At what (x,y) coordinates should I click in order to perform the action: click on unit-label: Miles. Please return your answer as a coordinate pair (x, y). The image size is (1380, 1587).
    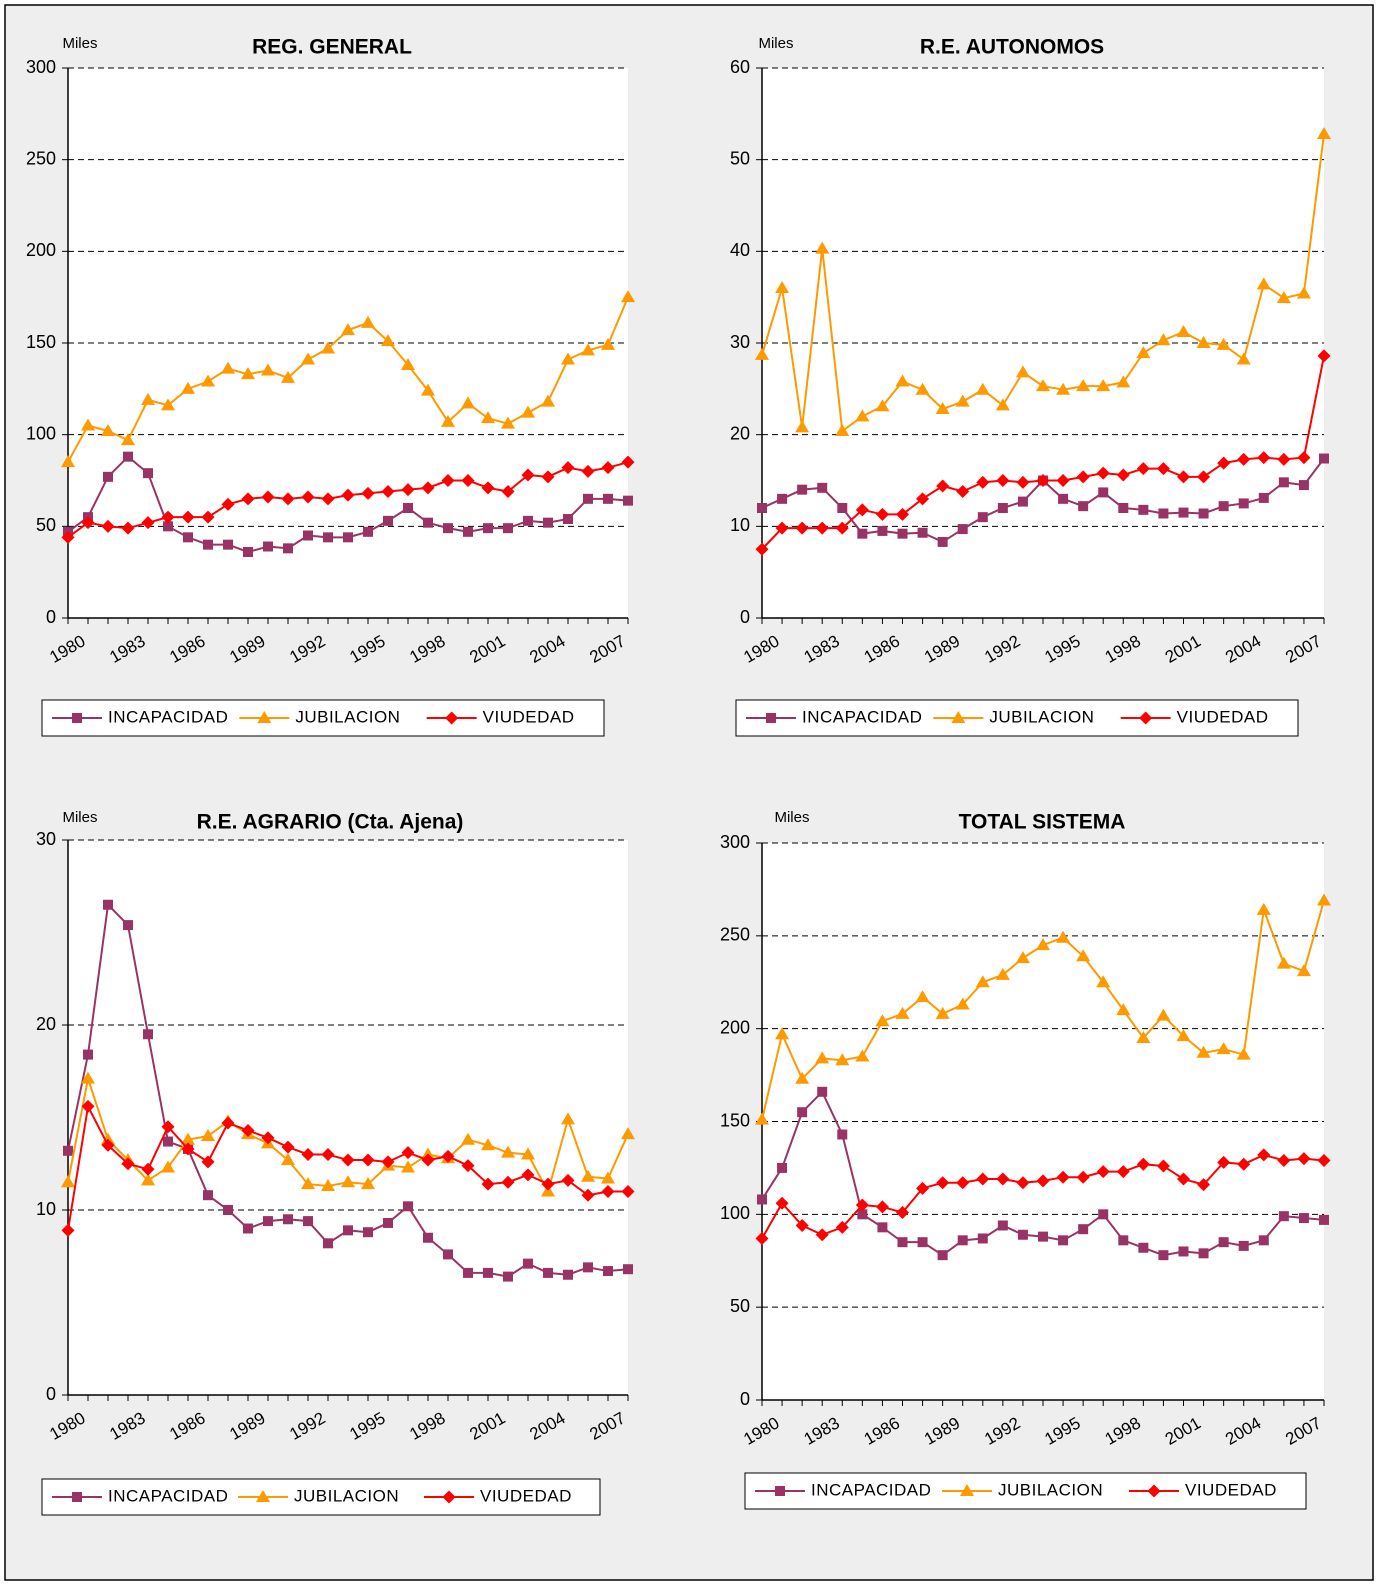
    Looking at the image, I should click on (79, 43).